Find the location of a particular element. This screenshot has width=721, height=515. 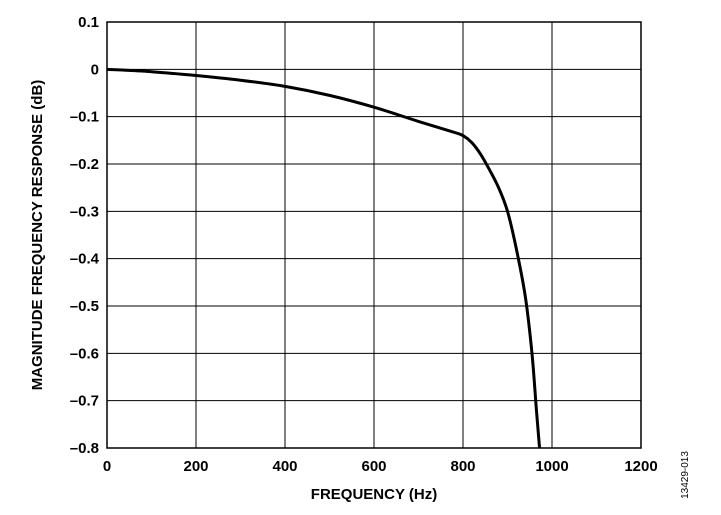

x-tick-label-0: 0 is located at coordinates (107, 466).